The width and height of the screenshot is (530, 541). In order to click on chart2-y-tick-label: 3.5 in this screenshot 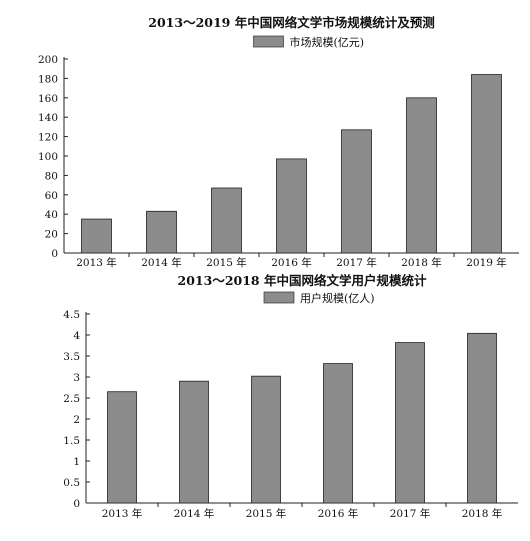, I will do `click(71, 357)`.